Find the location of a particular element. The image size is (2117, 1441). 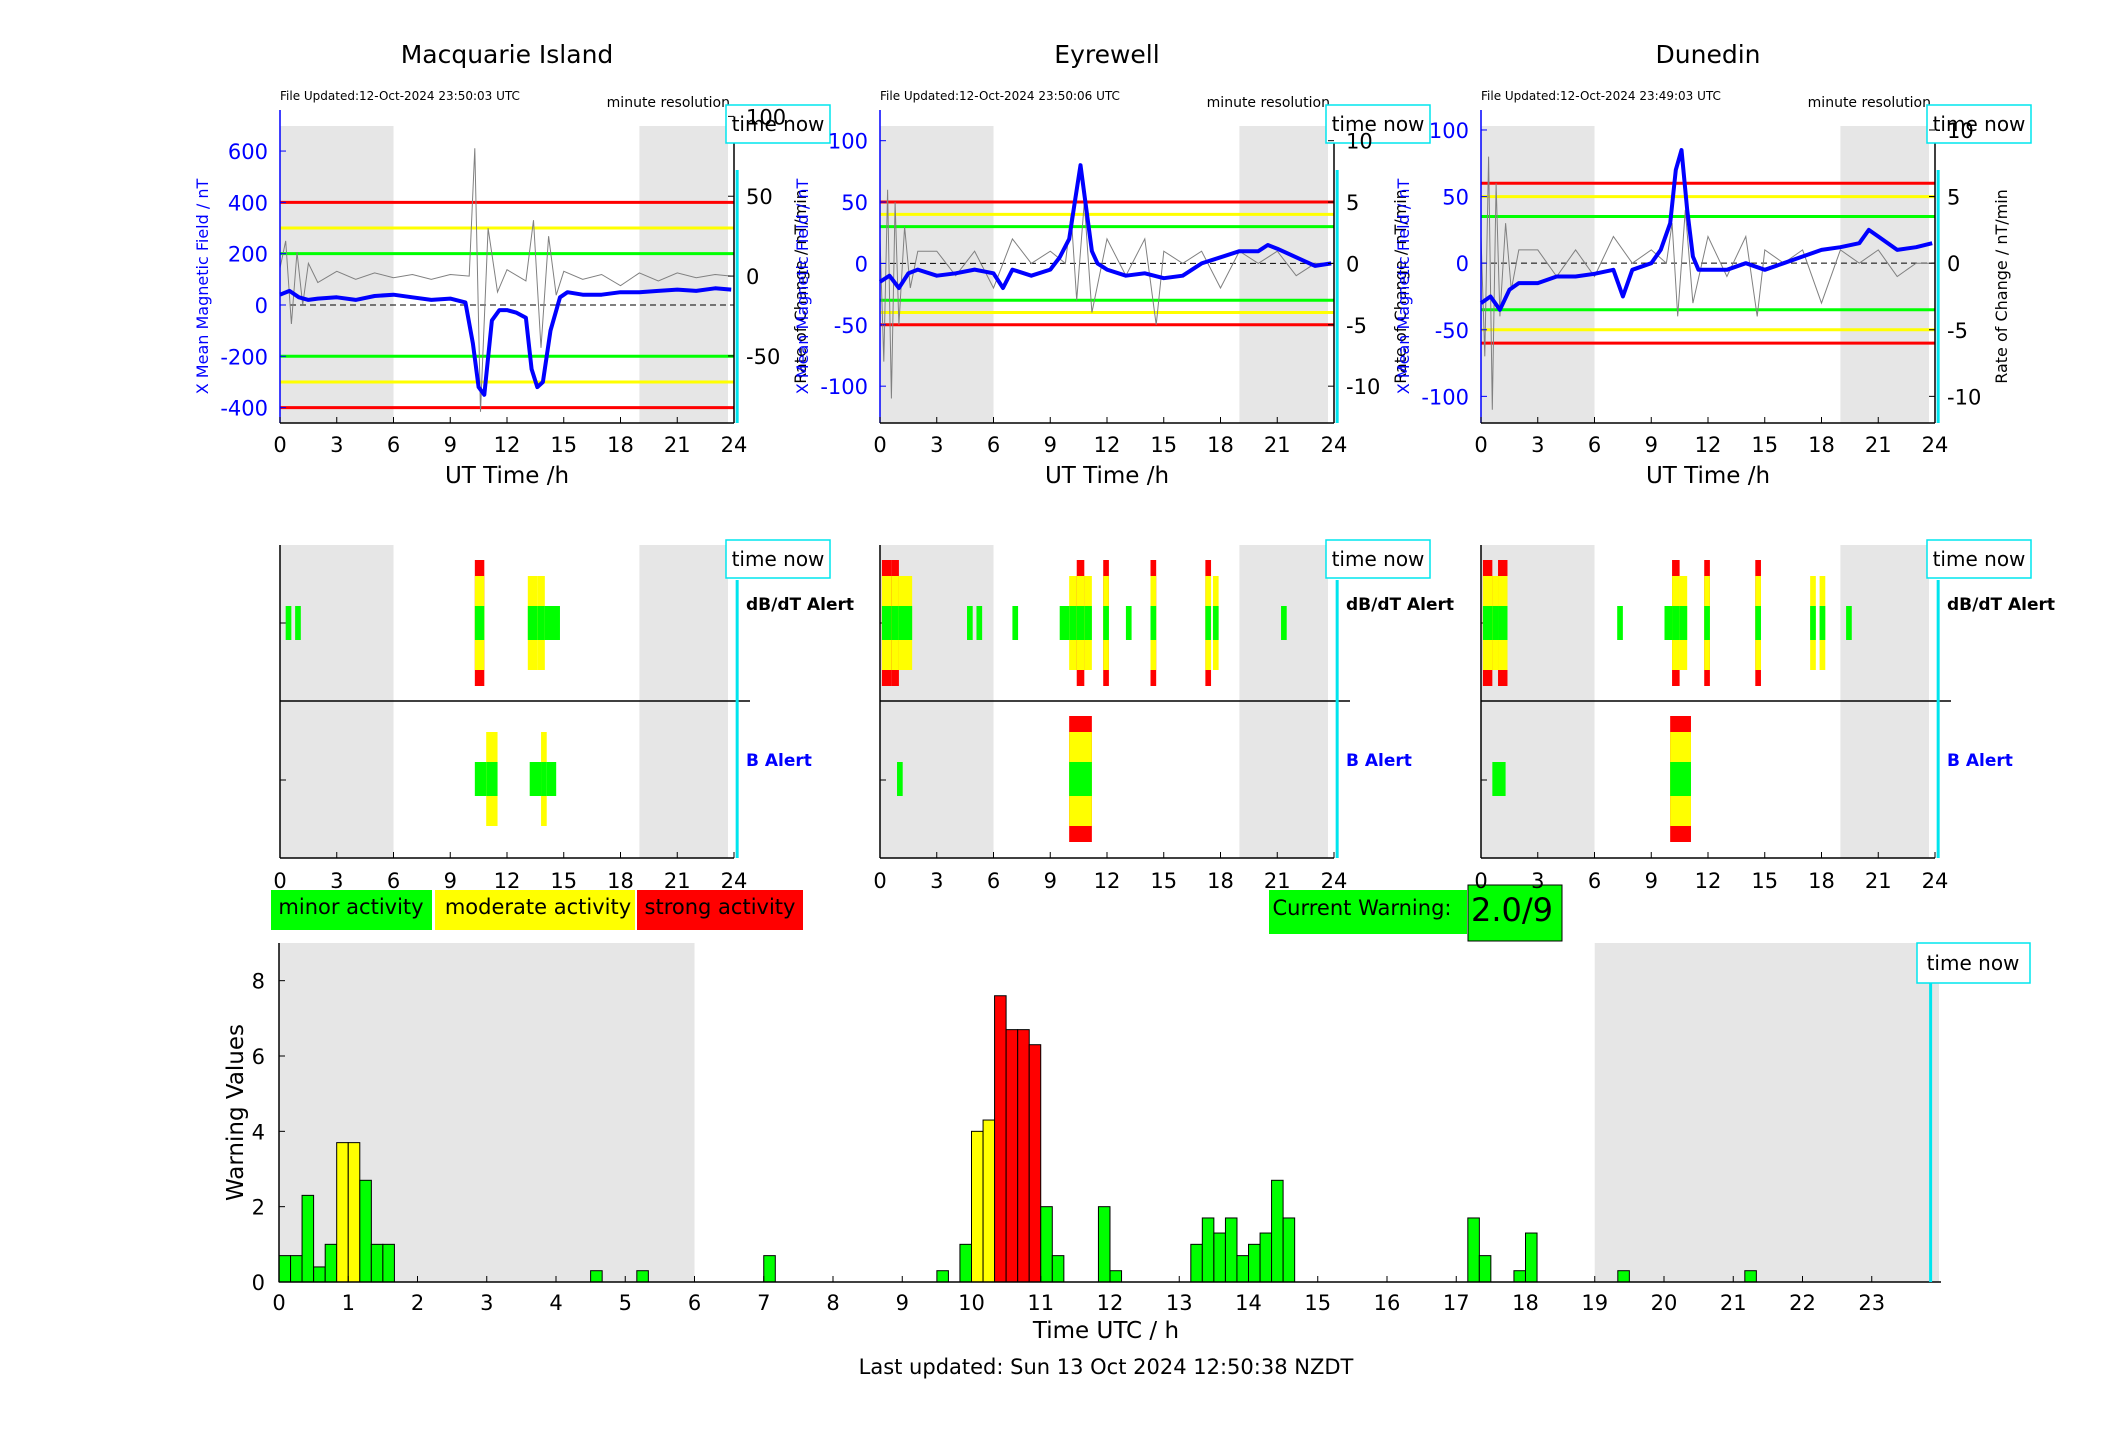

legend-minor-swatch is located at coordinates (351, 910).